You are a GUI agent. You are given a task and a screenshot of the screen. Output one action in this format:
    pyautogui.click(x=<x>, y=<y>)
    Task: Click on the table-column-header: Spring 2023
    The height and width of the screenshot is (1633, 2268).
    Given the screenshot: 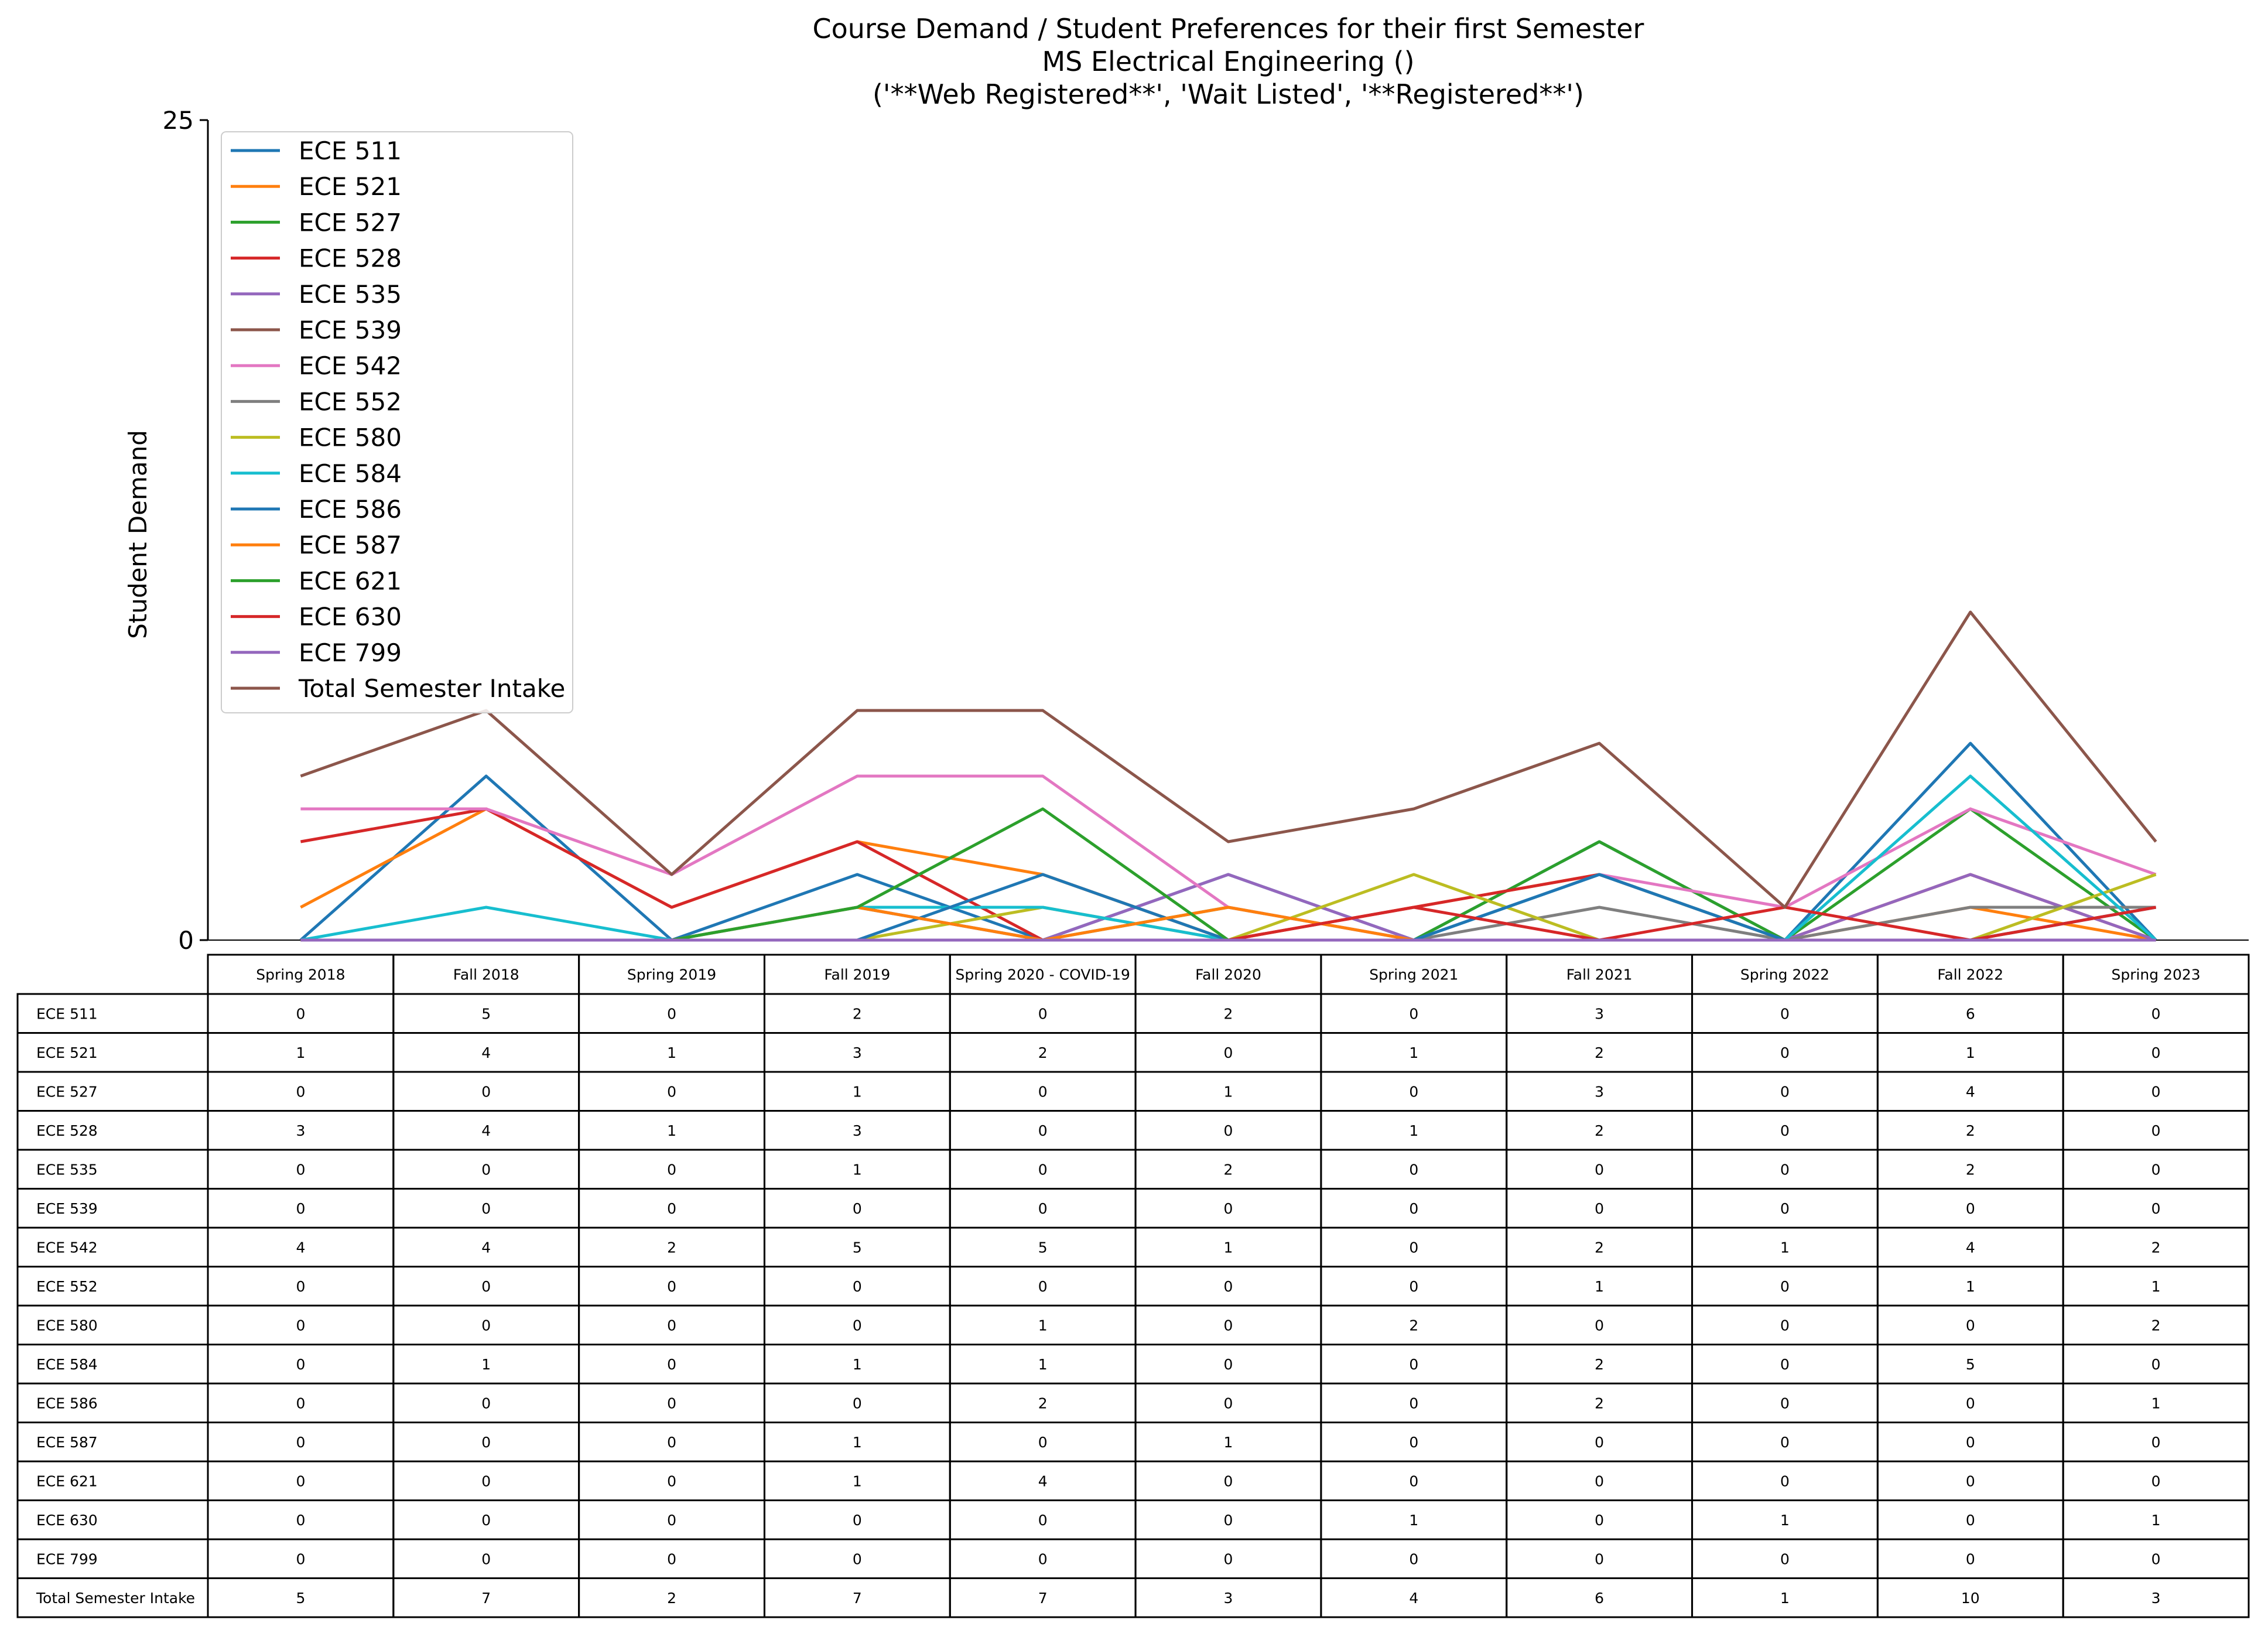 What is the action you would take?
    pyautogui.click(x=2155, y=974)
    